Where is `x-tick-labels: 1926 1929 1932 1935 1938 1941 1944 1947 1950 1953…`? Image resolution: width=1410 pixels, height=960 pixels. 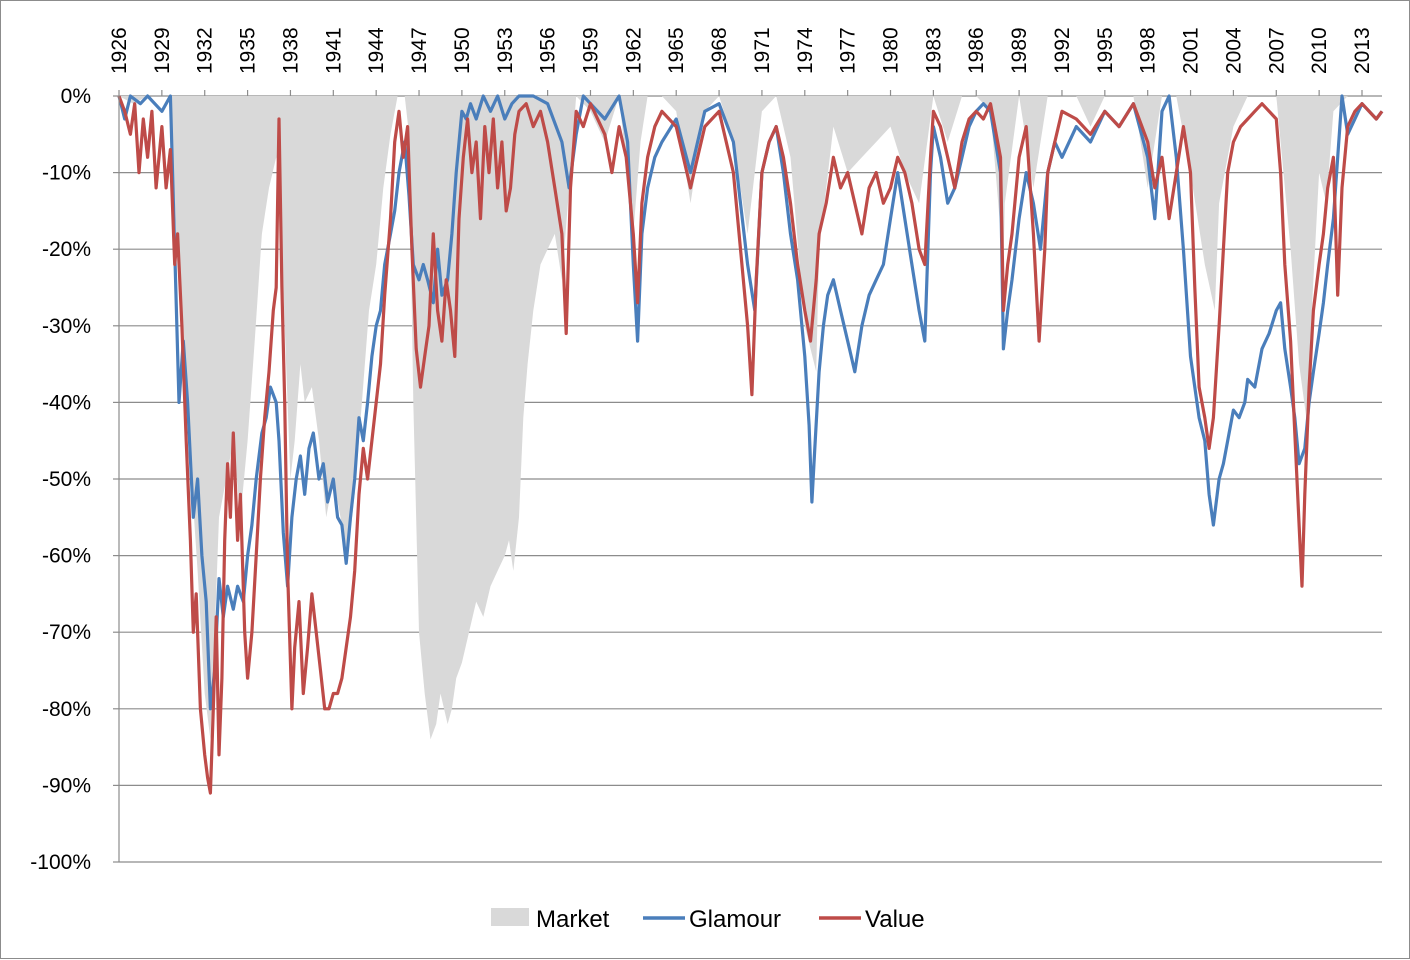
x-tick-labels: 1926 1929 1932 1935 1938 1941 1944 1947 1950 1953… is located at coordinates (741, 50).